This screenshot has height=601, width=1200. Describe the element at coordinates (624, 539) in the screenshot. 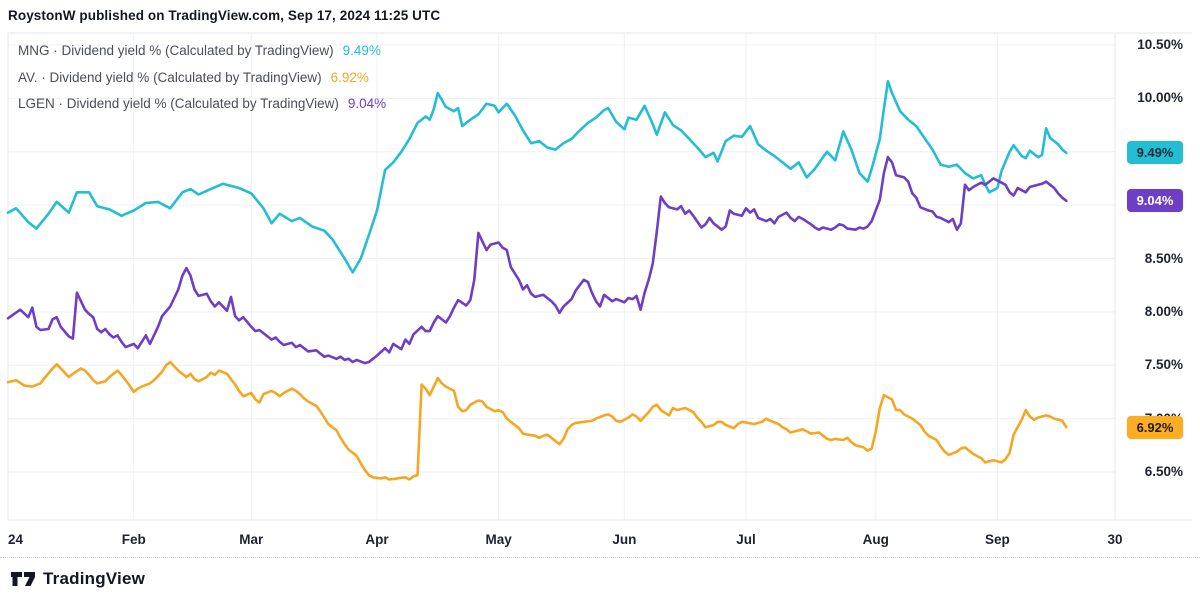

I see `x-tick-jun: Jun` at that location.